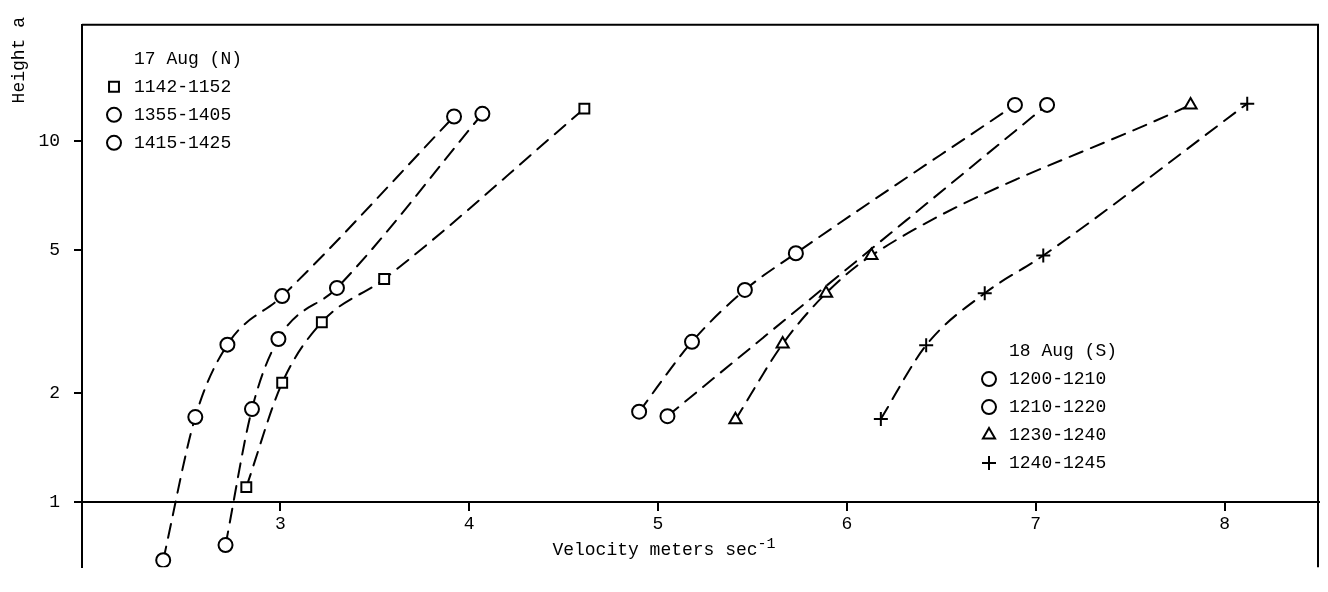 Image resolution: width=1328 pixels, height=592 pixels. I want to click on y-tick-label: 2, so click(54, 393).